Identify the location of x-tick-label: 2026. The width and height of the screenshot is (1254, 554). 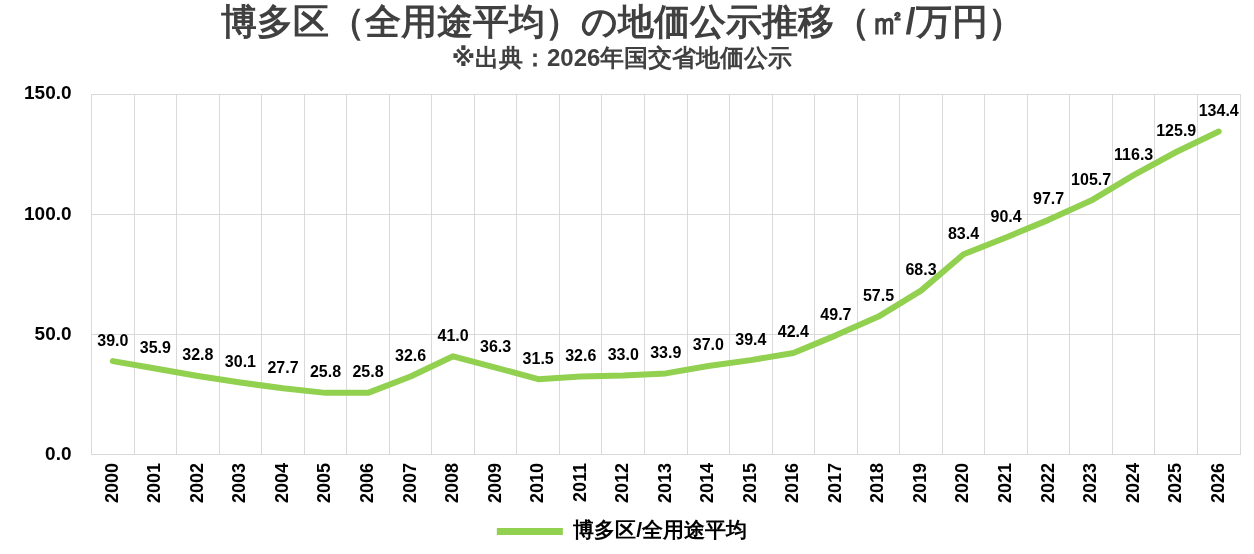
(1217, 482).